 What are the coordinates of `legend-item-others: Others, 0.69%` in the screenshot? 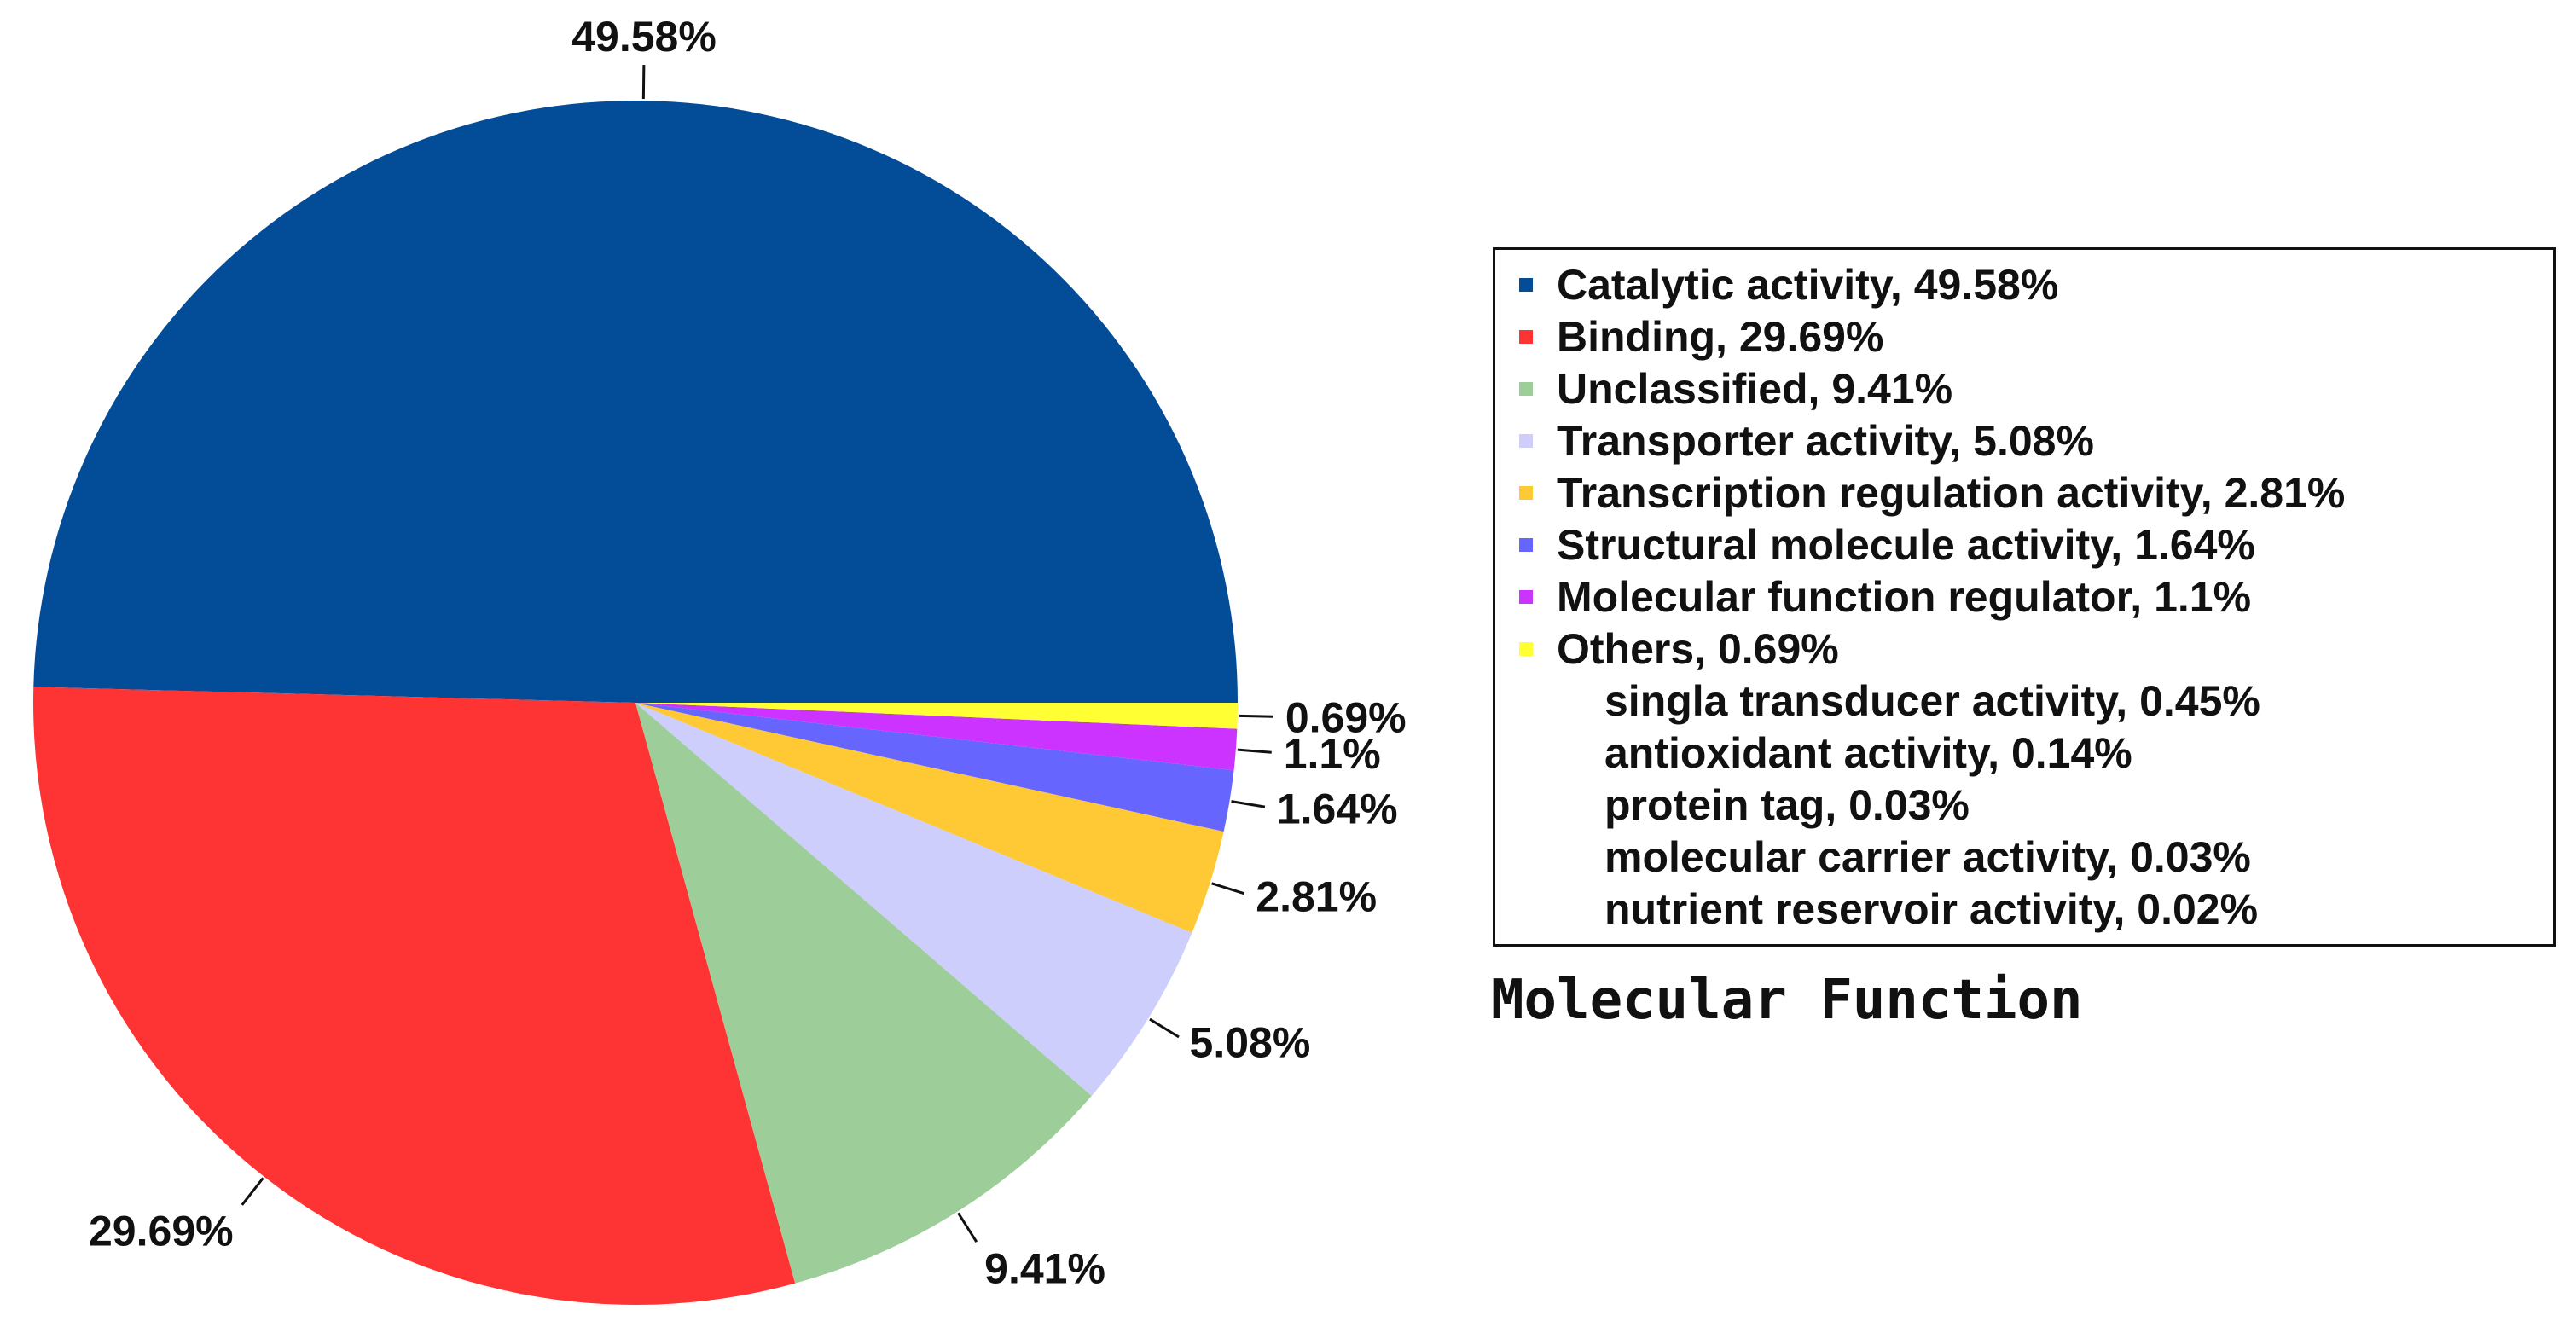 It's located at (2024, 649).